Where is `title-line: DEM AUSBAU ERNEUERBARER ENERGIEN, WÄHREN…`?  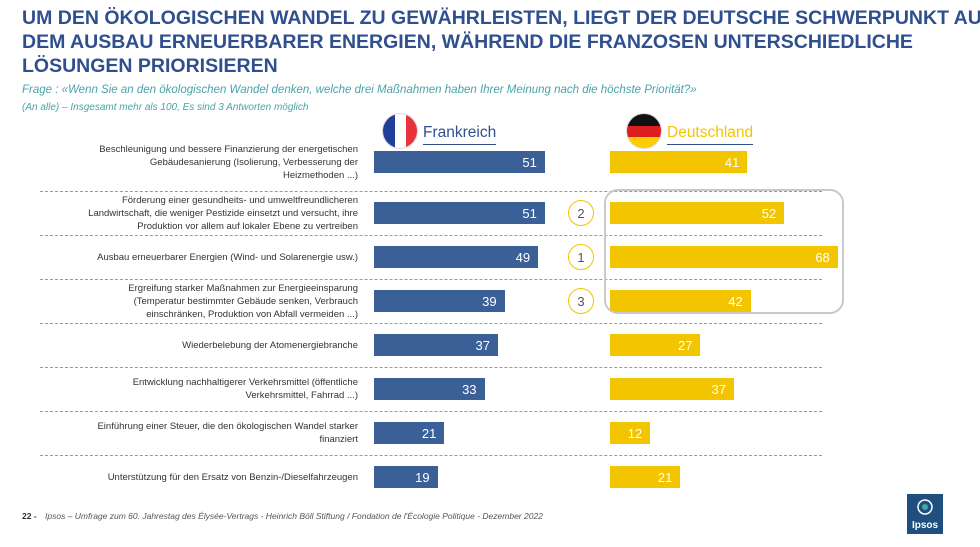 title-line: DEM AUSBAU ERNEUERBARER ENERGIEN, WÄHREN… is located at coordinates (467, 42).